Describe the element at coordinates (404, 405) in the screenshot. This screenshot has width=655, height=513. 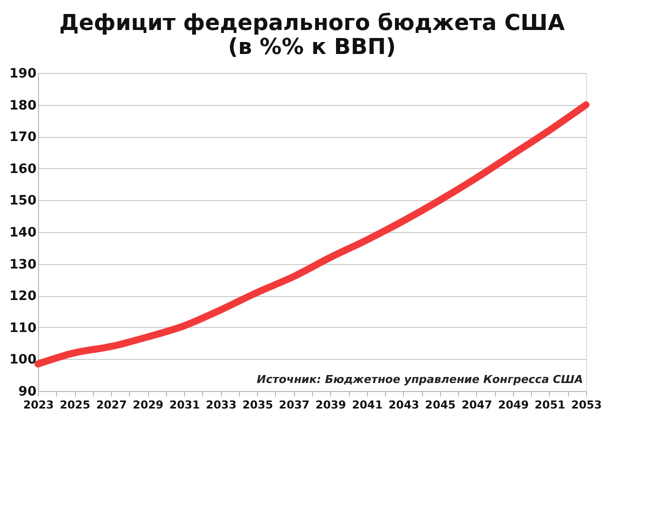
I see `x-tick-label: 2043` at that location.